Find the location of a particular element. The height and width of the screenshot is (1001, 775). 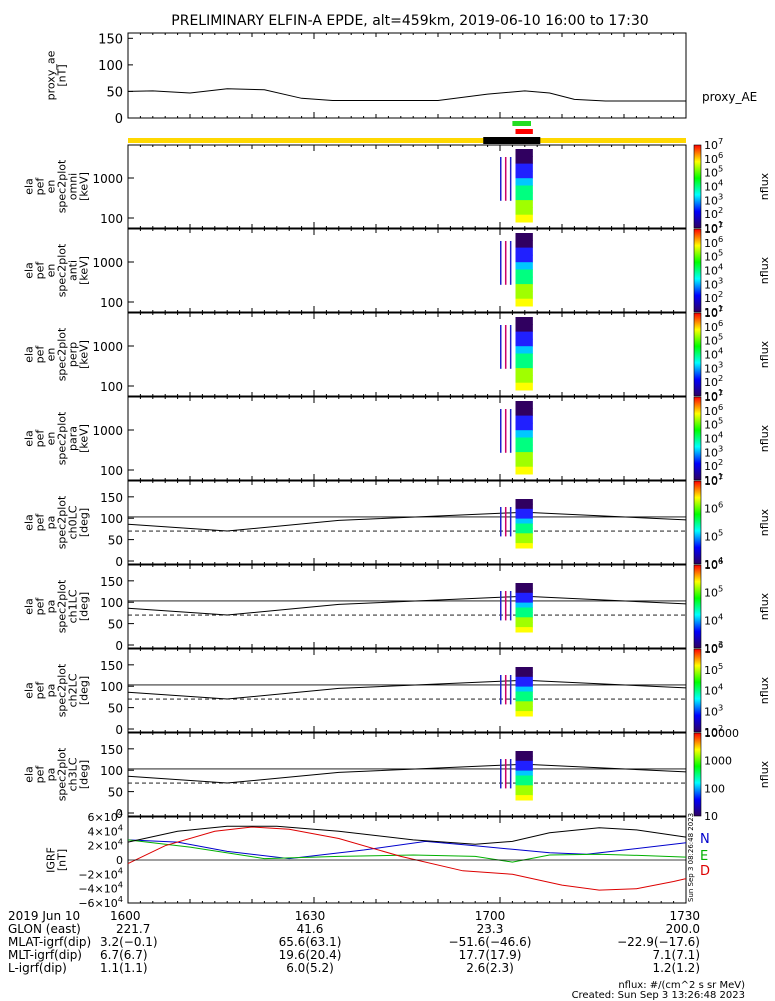

loss-cone-line is located at coordinates (407, 521).